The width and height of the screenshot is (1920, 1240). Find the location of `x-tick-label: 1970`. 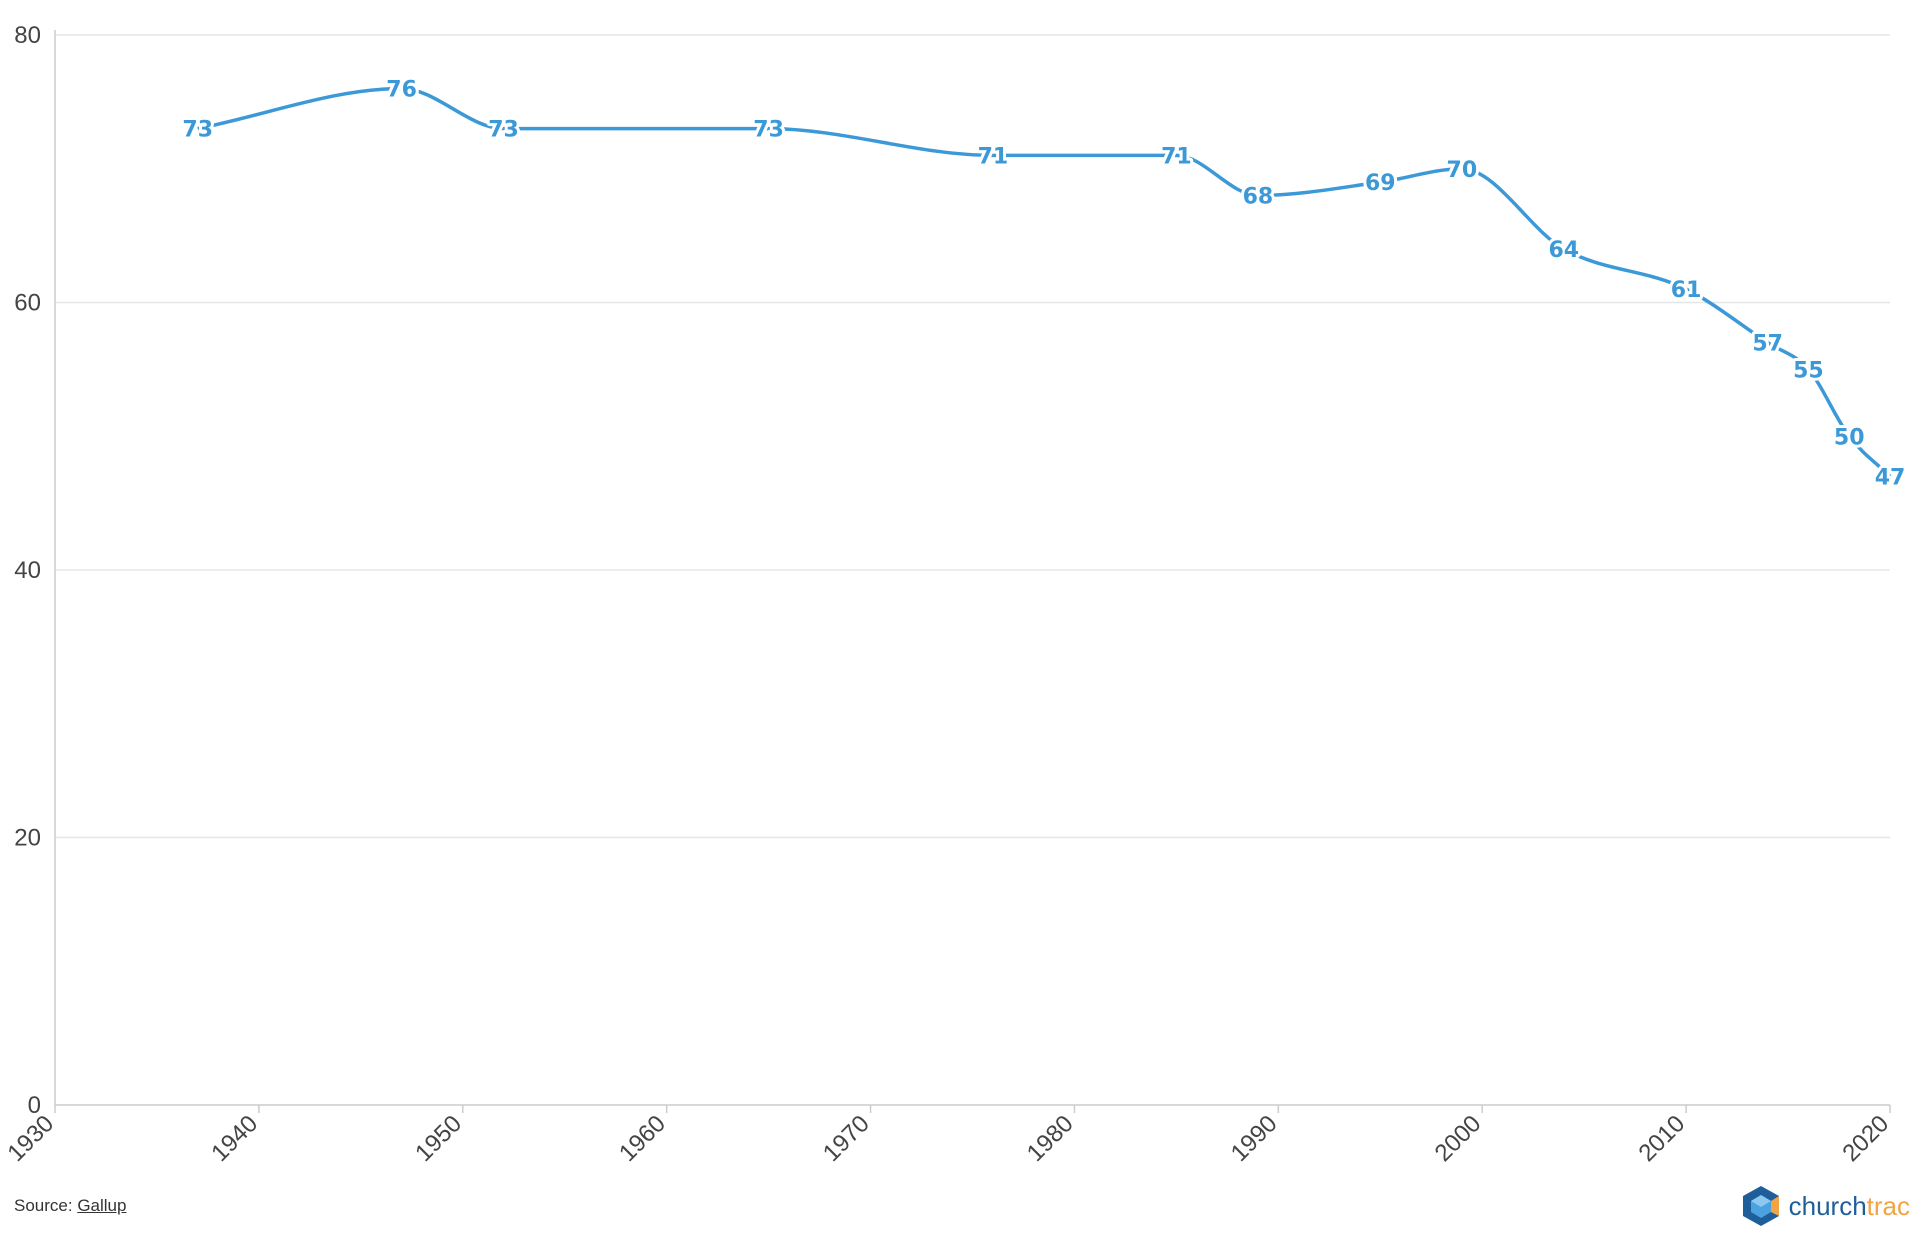

x-tick-label: 1970 is located at coordinates (846, 1138).